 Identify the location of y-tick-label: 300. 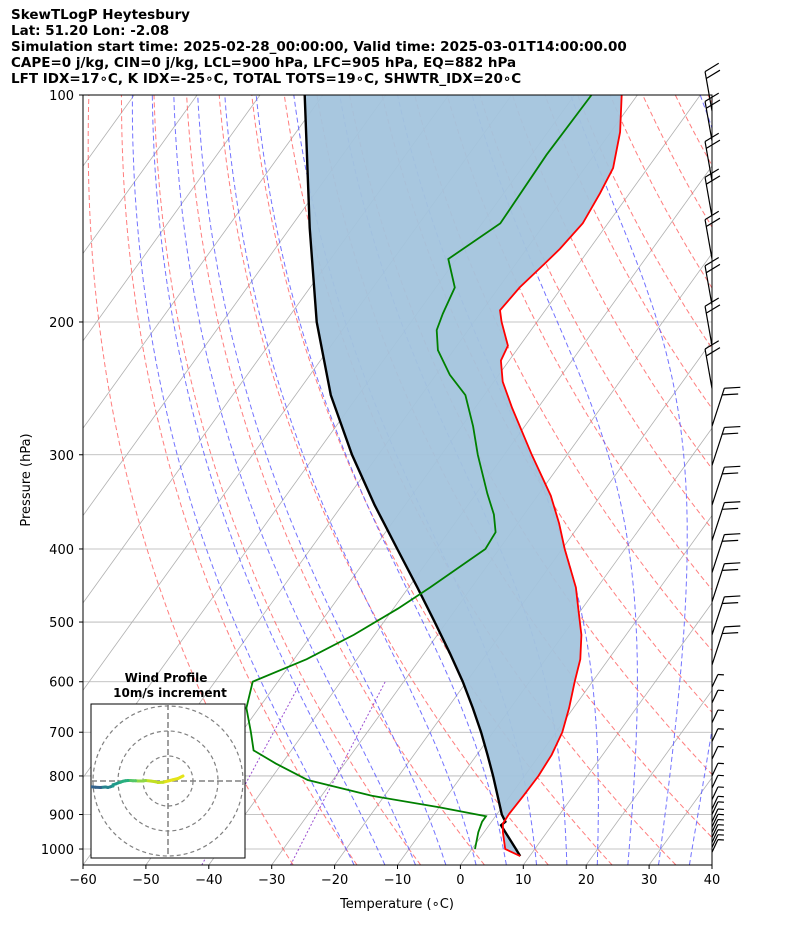
(61, 456).